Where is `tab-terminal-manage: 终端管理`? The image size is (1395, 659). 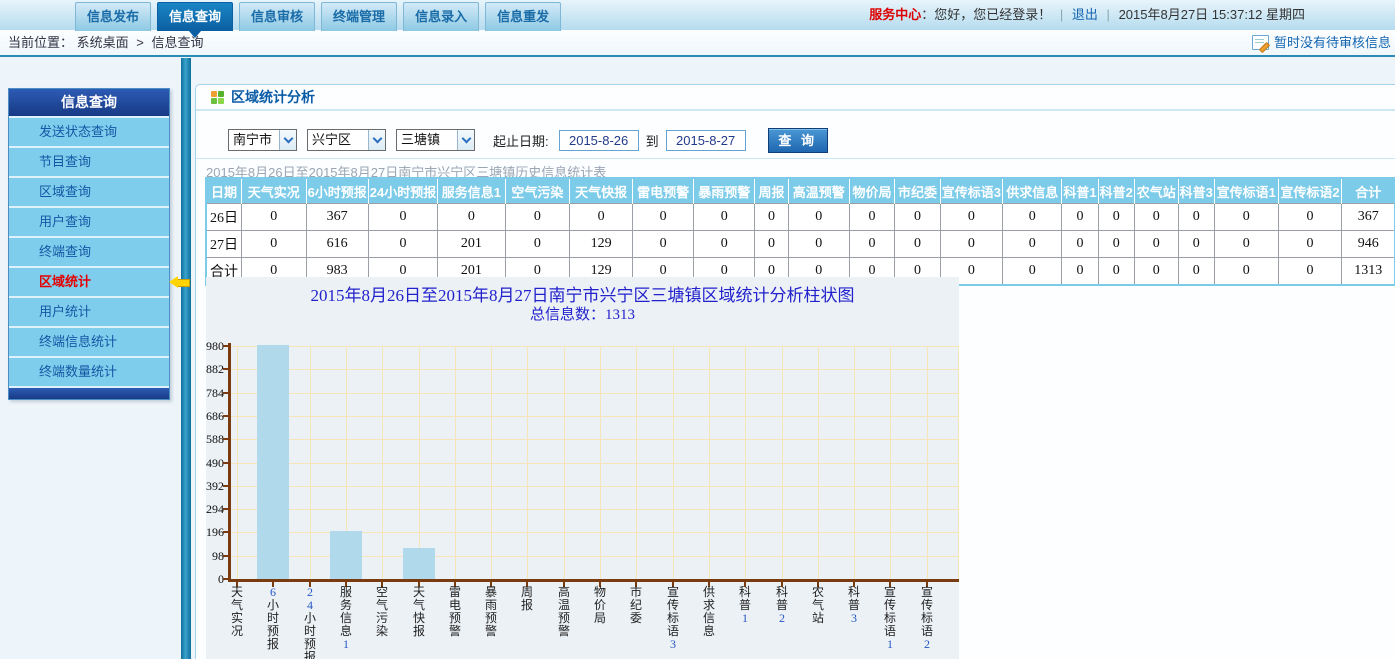
tab-terminal-manage: 终端管理 is located at coordinates (359, 16).